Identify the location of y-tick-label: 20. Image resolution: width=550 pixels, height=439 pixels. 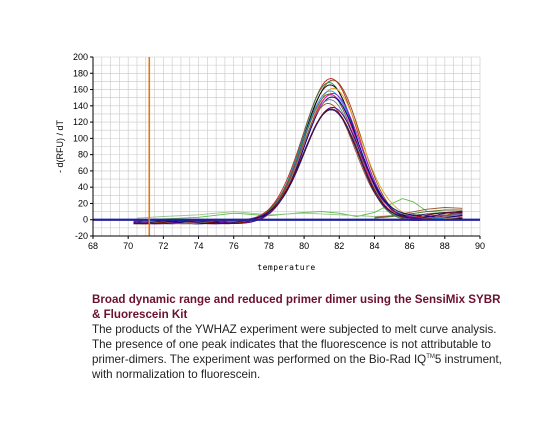
(83, 203).